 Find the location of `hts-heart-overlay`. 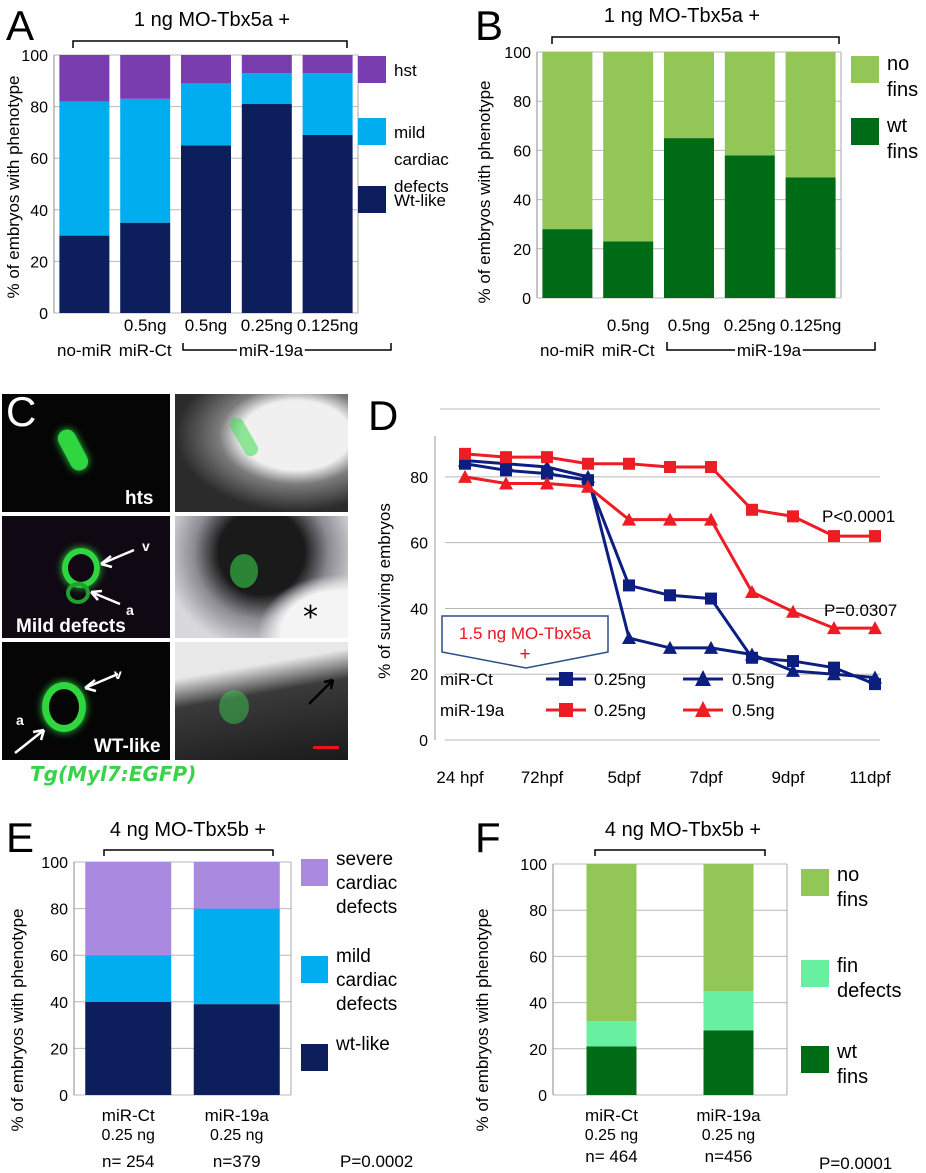

hts-heart-overlay is located at coordinates (244, 437).